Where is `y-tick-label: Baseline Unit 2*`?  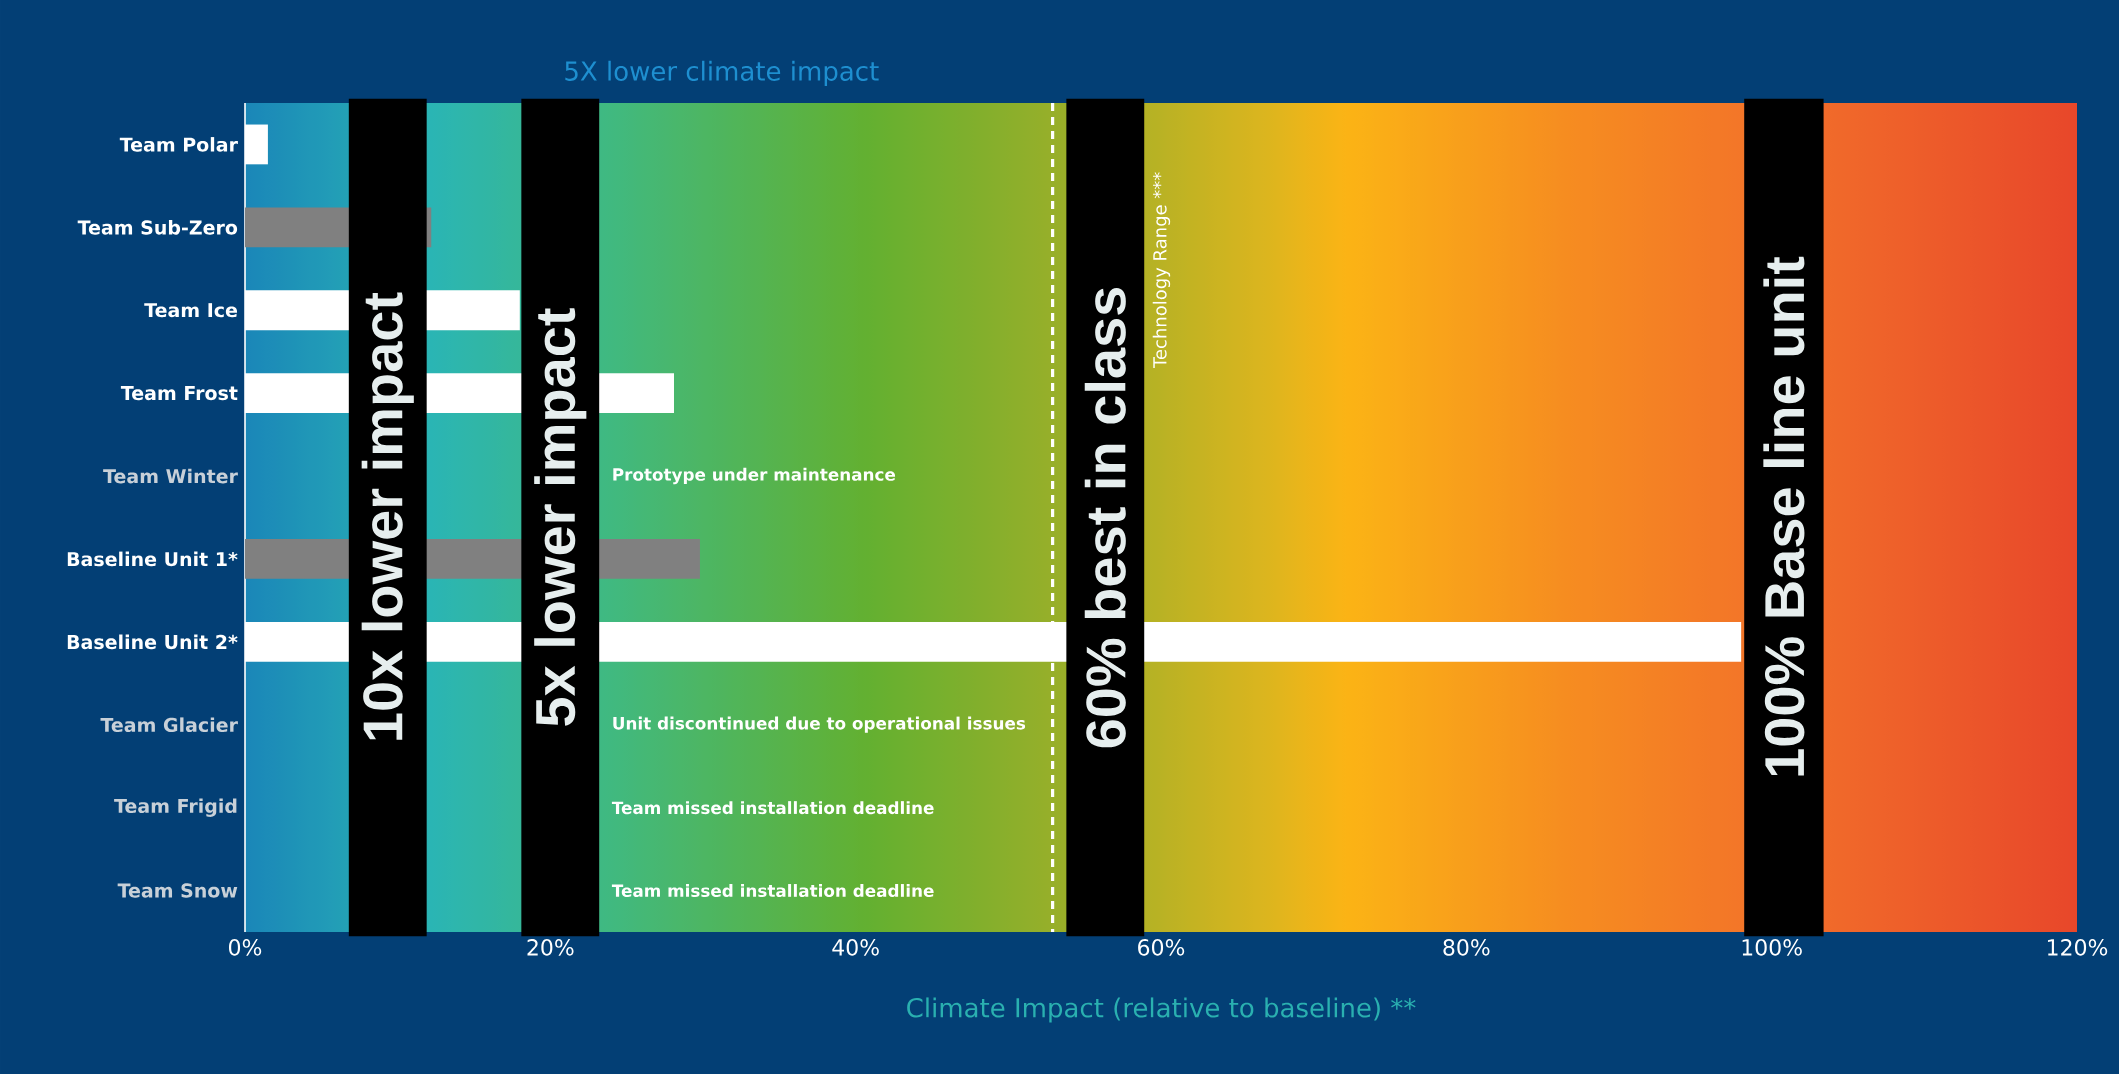
y-tick-label: Baseline Unit 2* is located at coordinates (152, 642).